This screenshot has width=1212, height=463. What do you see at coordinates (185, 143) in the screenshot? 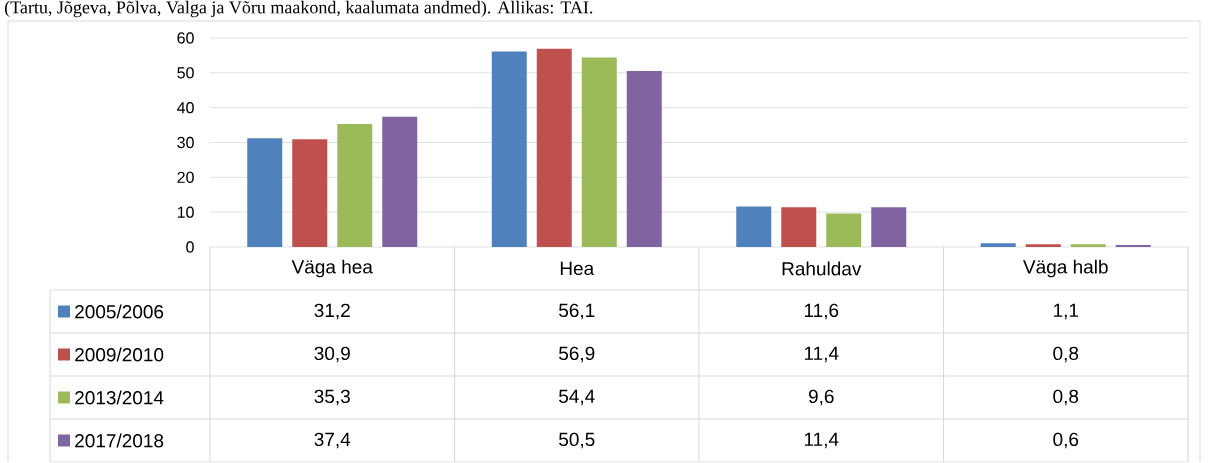
I see `y-tick-label: 30` at bounding box center [185, 143].